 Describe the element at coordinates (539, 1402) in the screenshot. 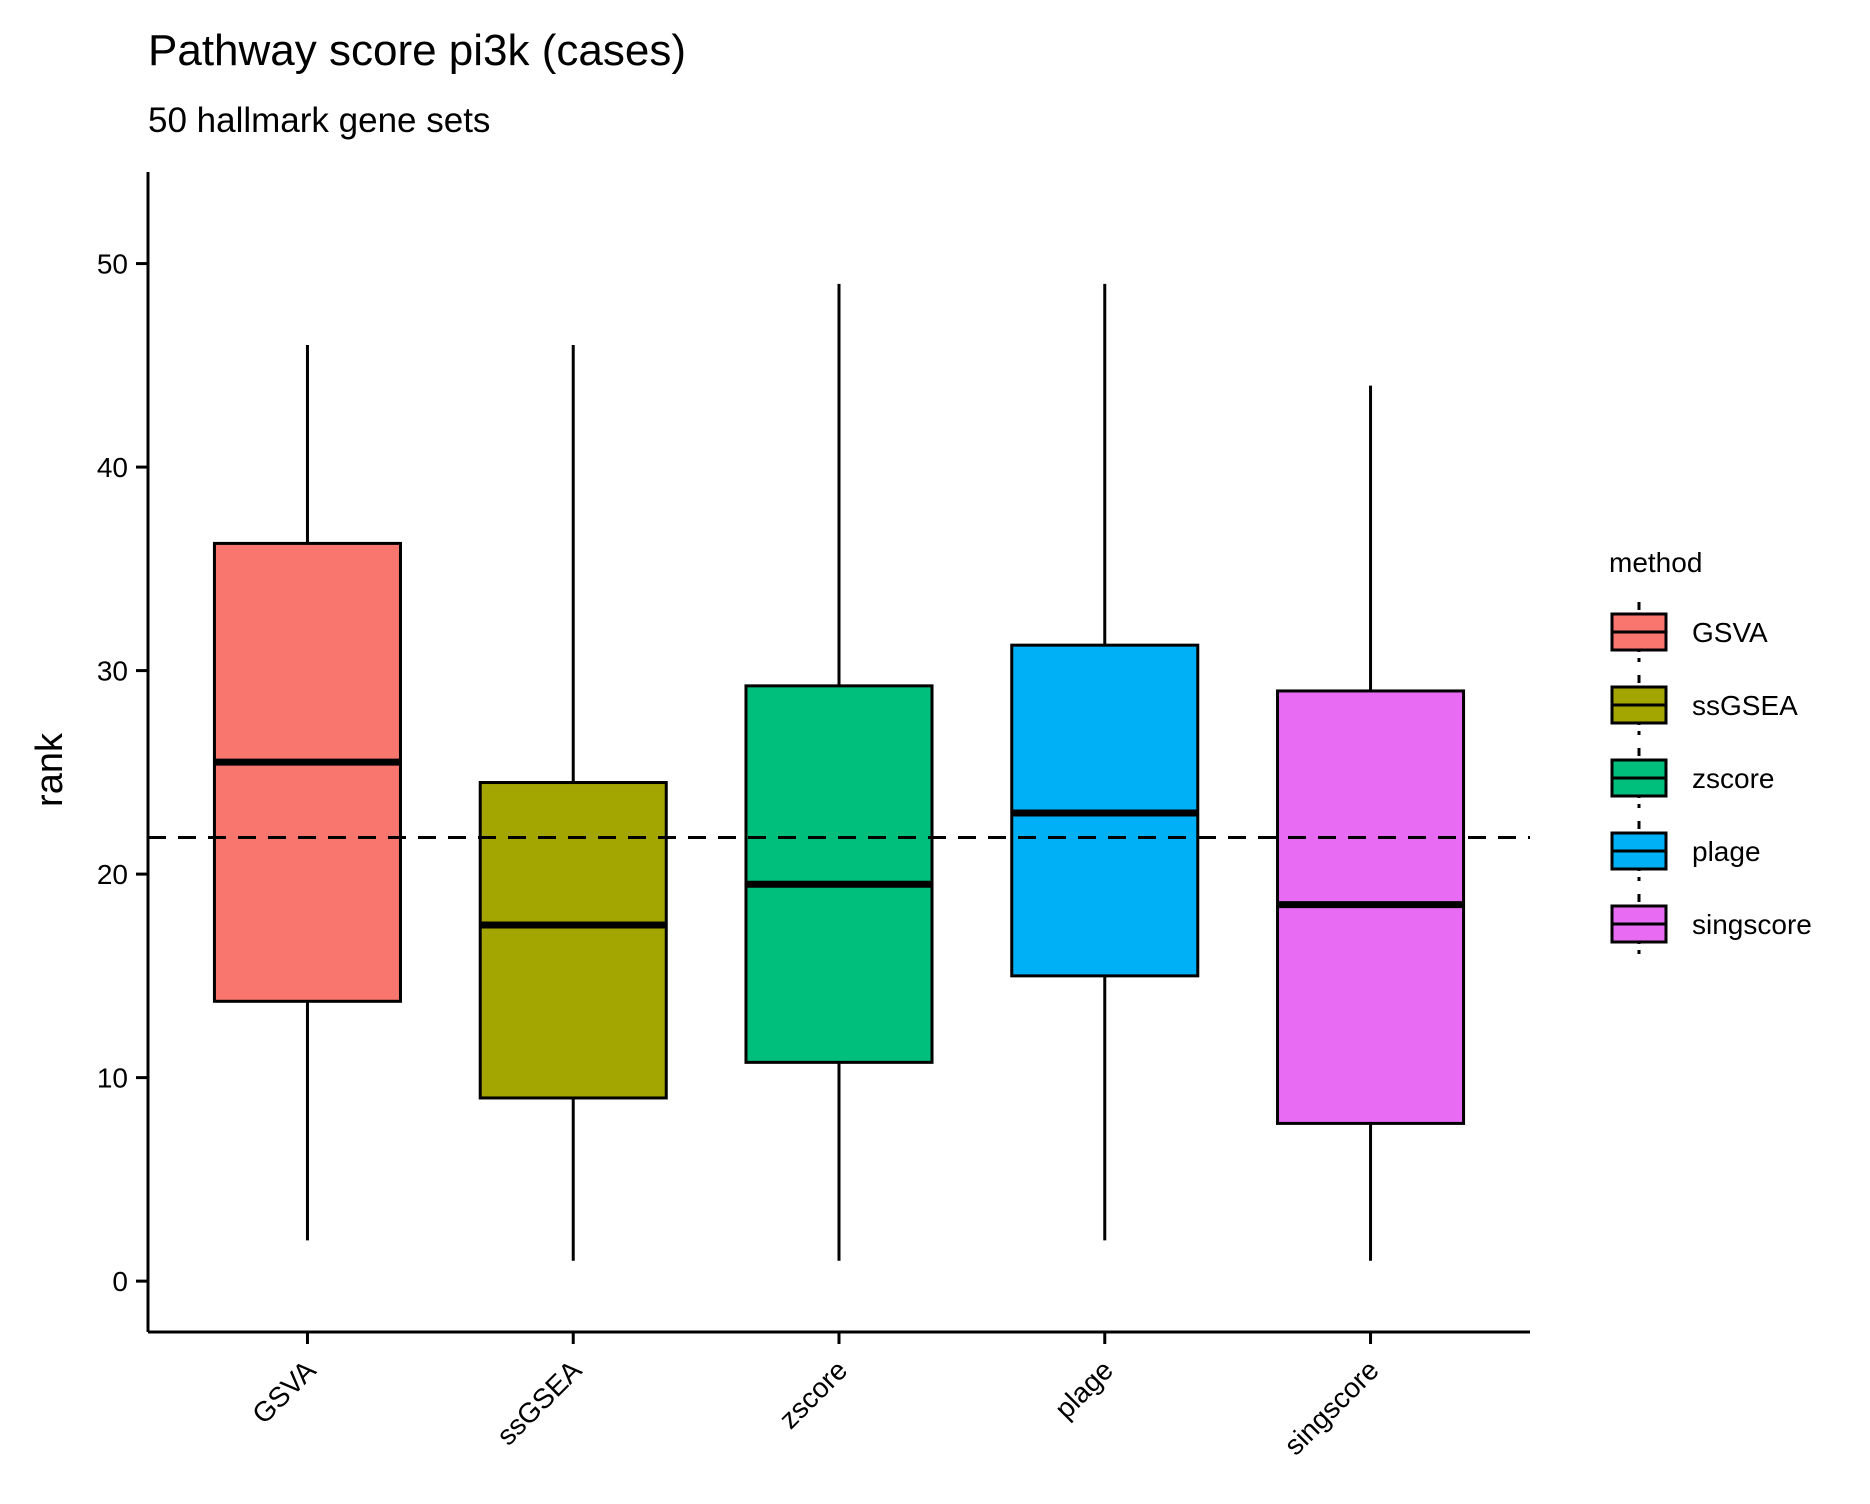

I see `x-tick-label-ssgsea: ssGSEA` at that location.